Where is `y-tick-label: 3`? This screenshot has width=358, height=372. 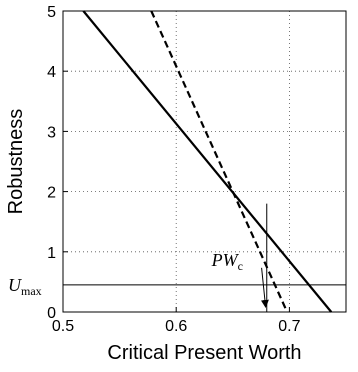 y-tick-label: 3 is located at coordinates (51, 132).